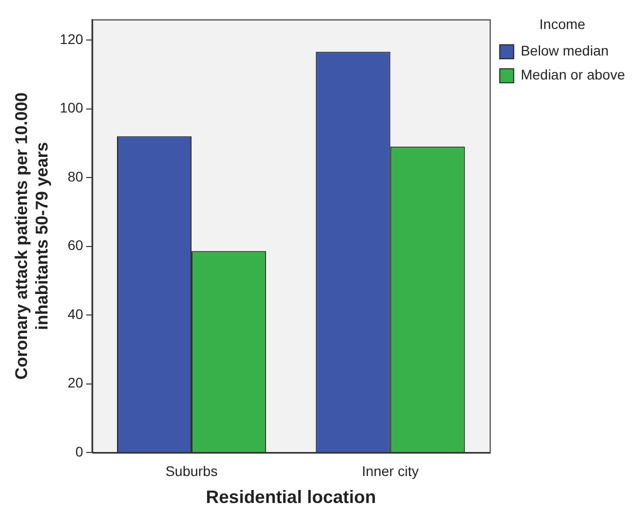 Image resolution: width=643 pixels, height=521 pixels. I want to click on x-tick-label: Inner city, so click(390, 470).